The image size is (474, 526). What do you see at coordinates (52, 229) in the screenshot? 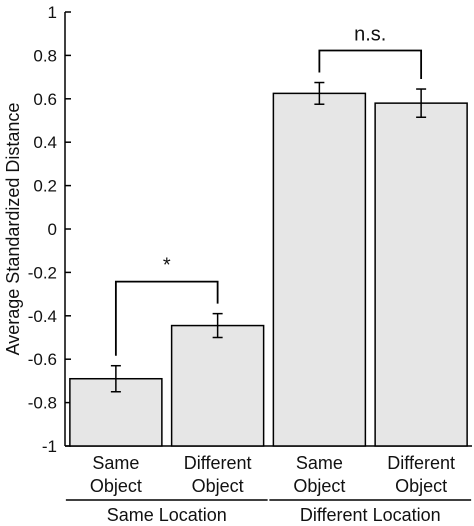
I see `y-tick-label: 0` at bounding box center [52, 229].